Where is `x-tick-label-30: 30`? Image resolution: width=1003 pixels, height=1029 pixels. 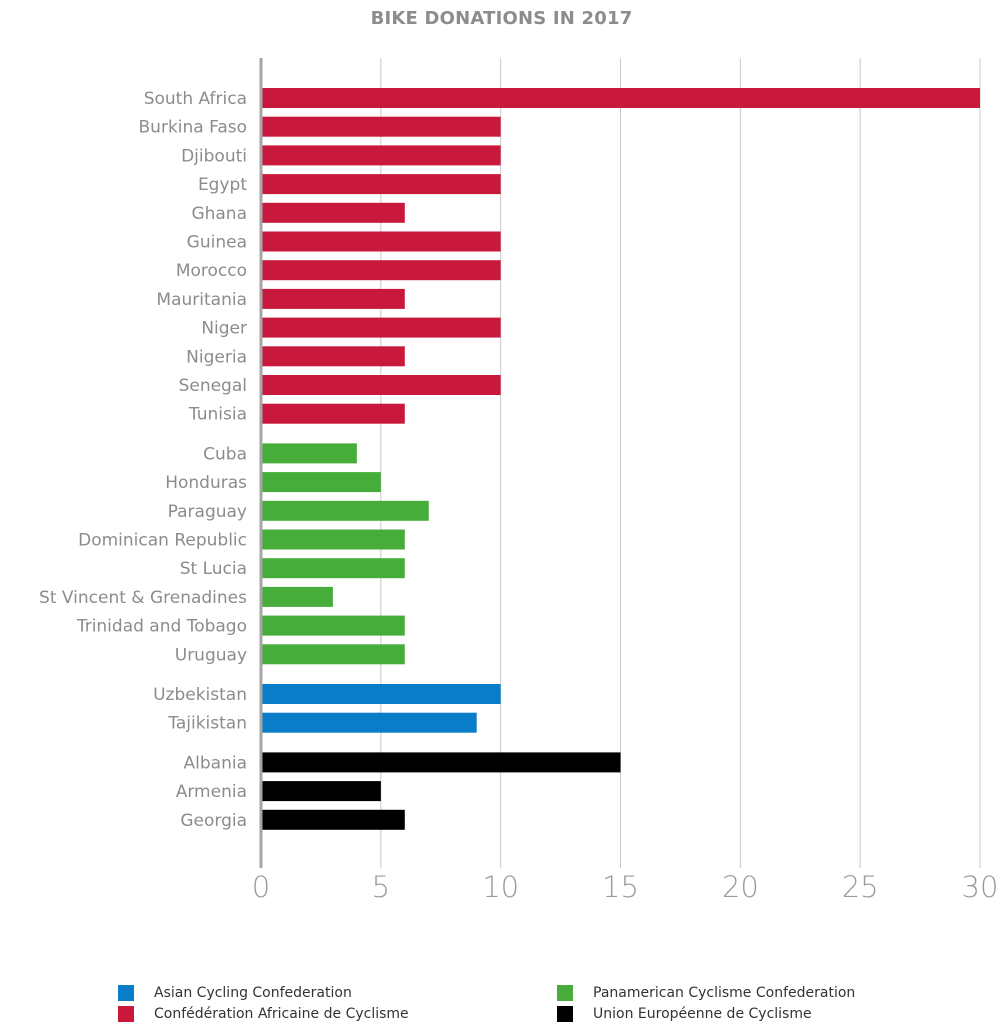 x-tick-label-30: 30 is located at coordinates (980, 887).